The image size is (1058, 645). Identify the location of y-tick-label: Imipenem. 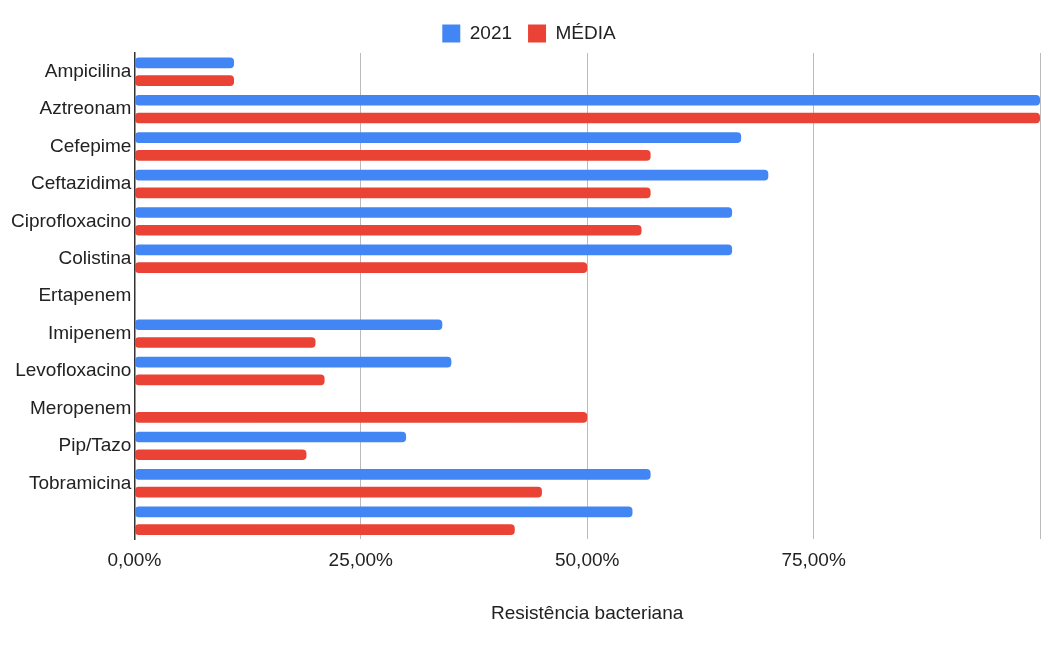
(89, 332).